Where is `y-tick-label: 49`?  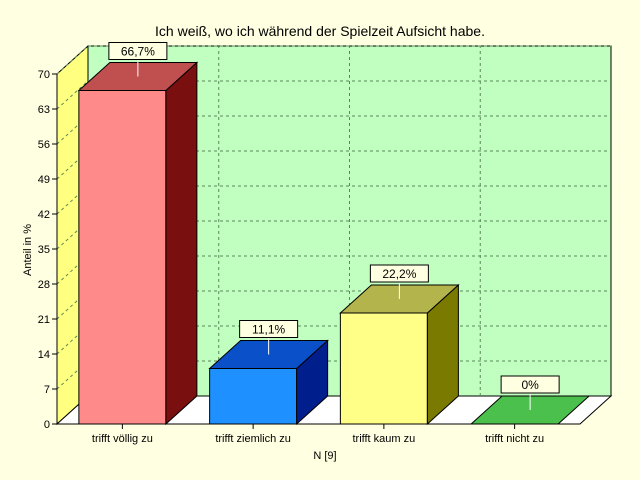 y-tick-label: 49 is located at coordinates (44, 180).